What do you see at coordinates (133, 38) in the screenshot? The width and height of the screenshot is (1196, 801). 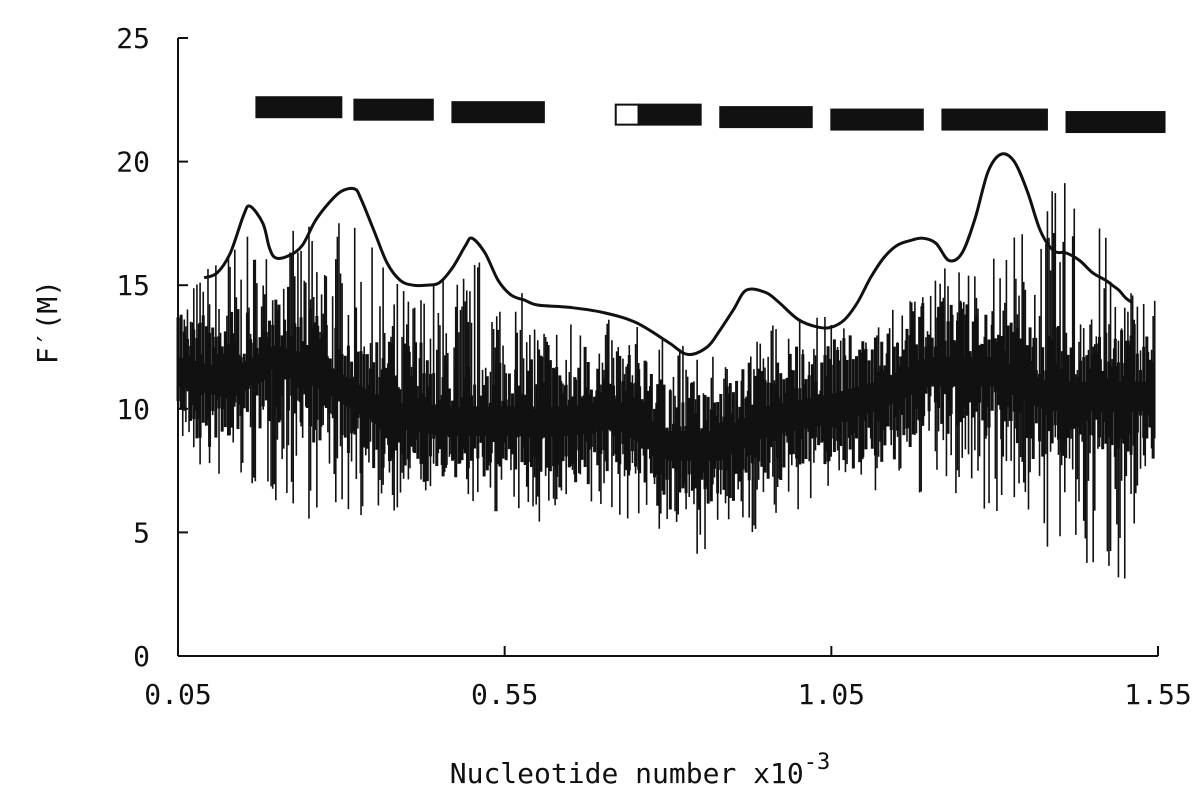 I see `y-tick-label: 25` at bounding box center [133, 38].